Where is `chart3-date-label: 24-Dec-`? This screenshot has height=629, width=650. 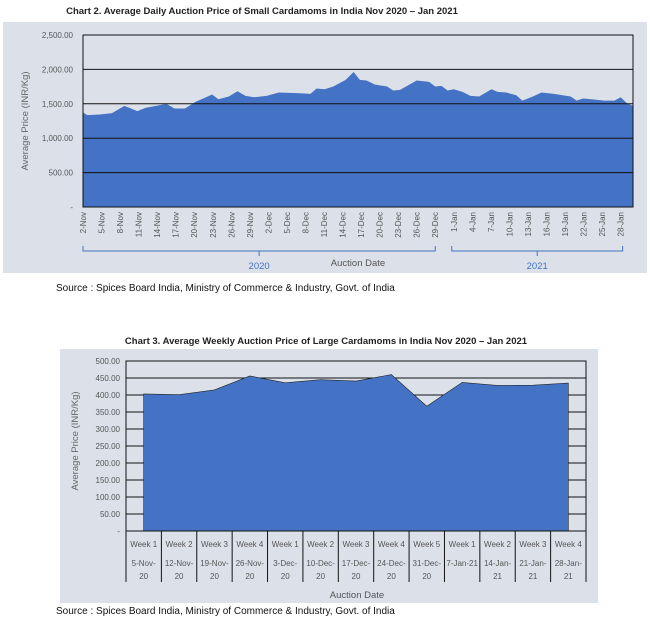 chart3-date-label: 24-Dec- is located at coordinates (391, 563).